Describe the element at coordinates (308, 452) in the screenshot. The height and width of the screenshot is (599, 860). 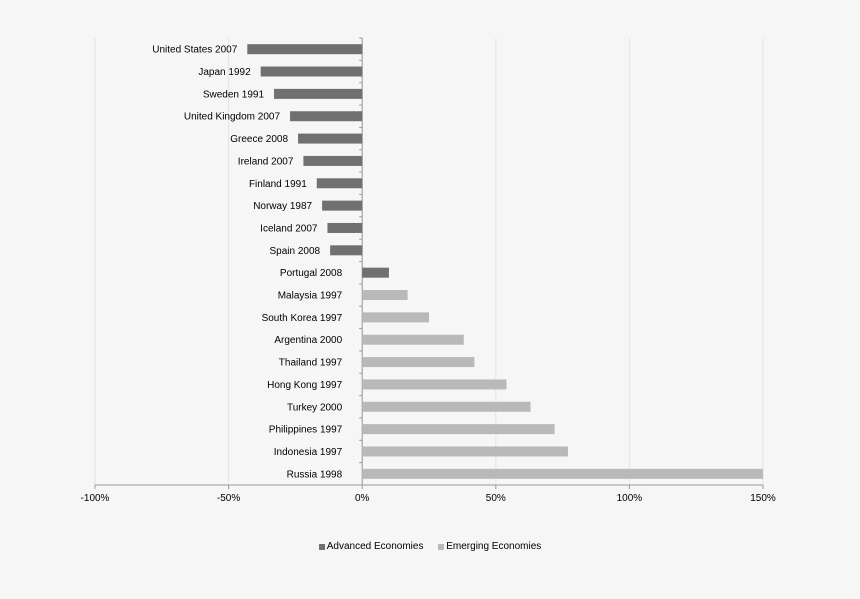
I see `category-label: Indonesia 1997` at that location.